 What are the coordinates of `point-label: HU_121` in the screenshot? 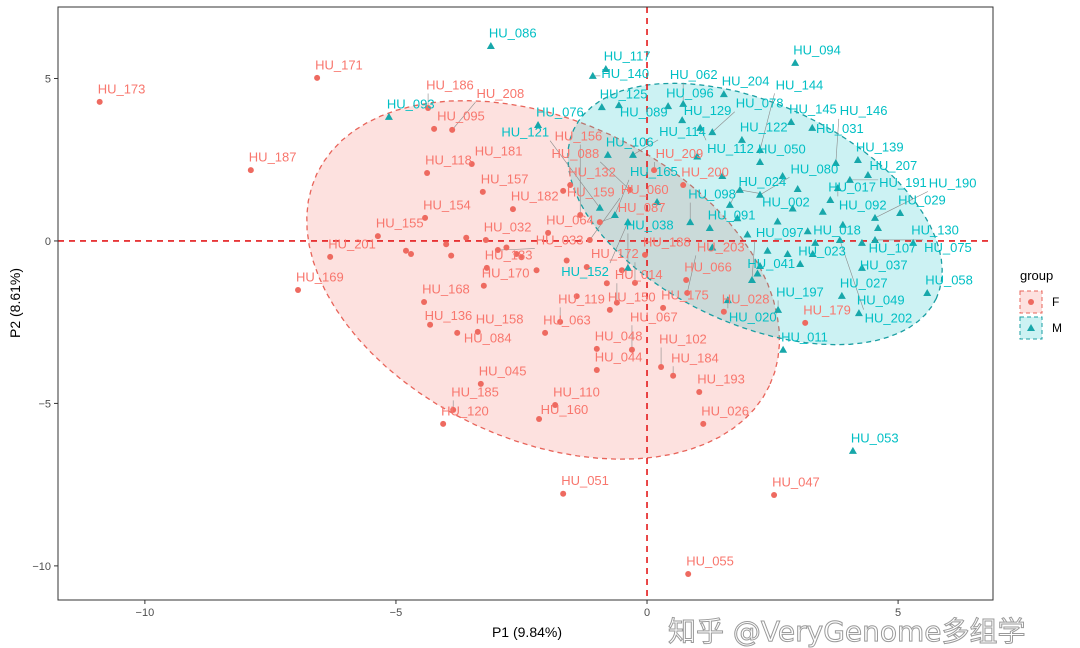 It's located at (525, 132).